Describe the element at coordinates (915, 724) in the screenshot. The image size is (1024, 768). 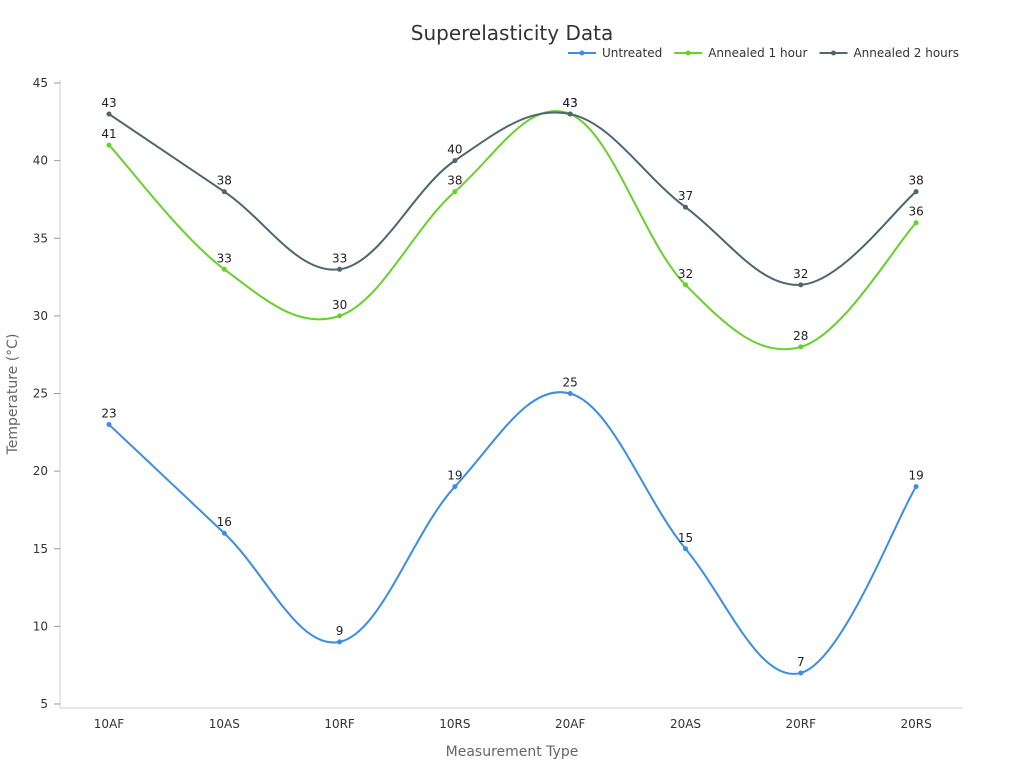
I see `x-tick-label: 20RS` at that location.